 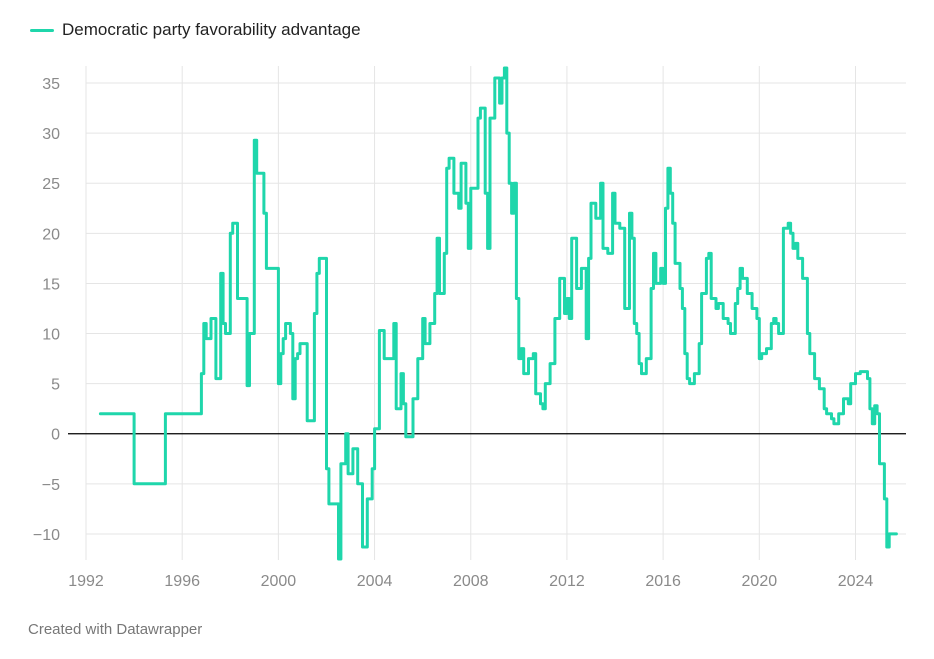 I want to click on legend-label: Democratic party favorability advantage, so click(x=211, y=29).